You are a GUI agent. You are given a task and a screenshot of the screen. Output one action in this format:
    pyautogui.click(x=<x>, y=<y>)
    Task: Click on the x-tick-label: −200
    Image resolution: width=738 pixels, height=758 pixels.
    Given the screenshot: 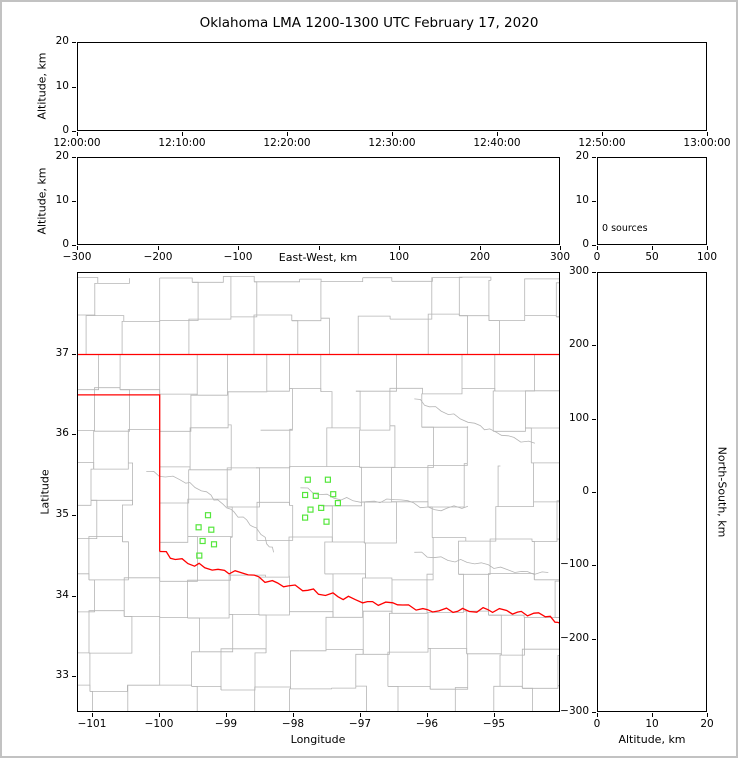 What is the action you would take?
    pyautogui.click(x=158, y=257)
    